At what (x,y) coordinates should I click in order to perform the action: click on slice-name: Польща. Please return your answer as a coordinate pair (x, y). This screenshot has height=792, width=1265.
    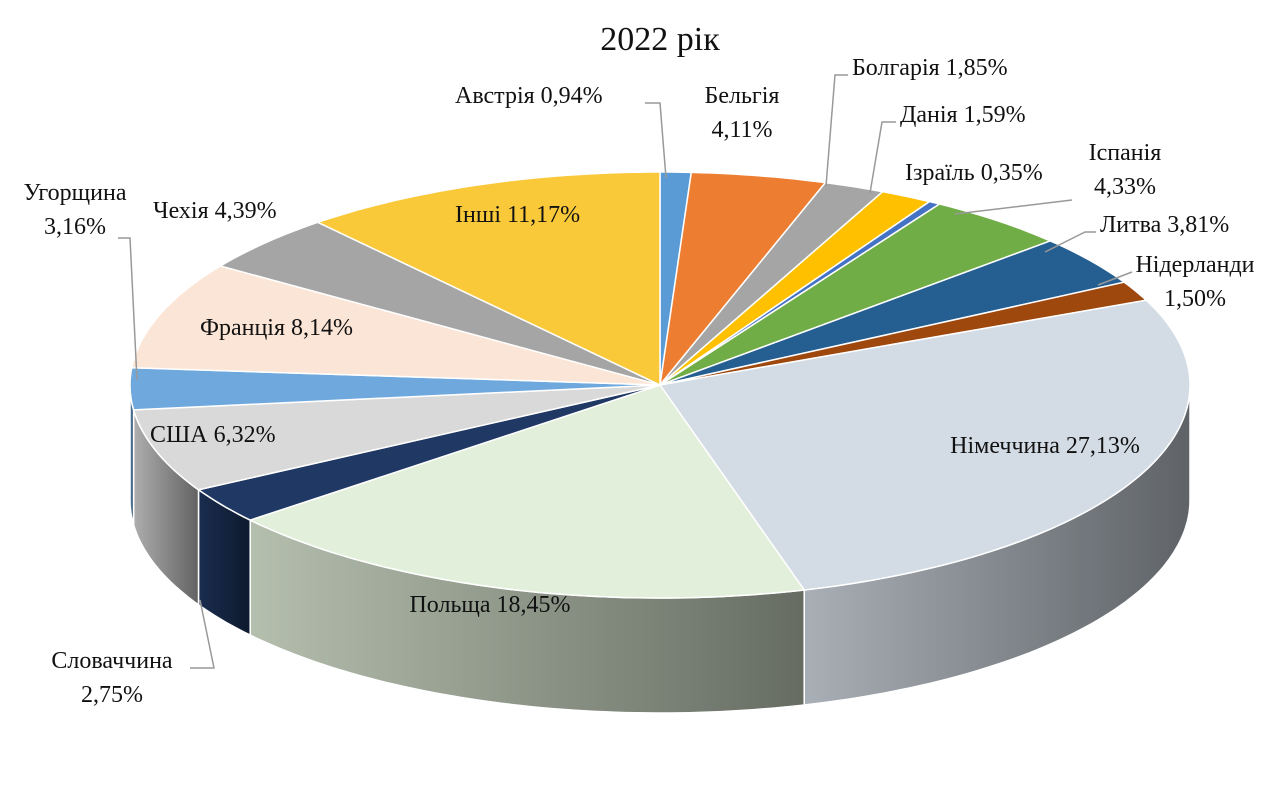
    Looking at the image, I should click on (449, 605).